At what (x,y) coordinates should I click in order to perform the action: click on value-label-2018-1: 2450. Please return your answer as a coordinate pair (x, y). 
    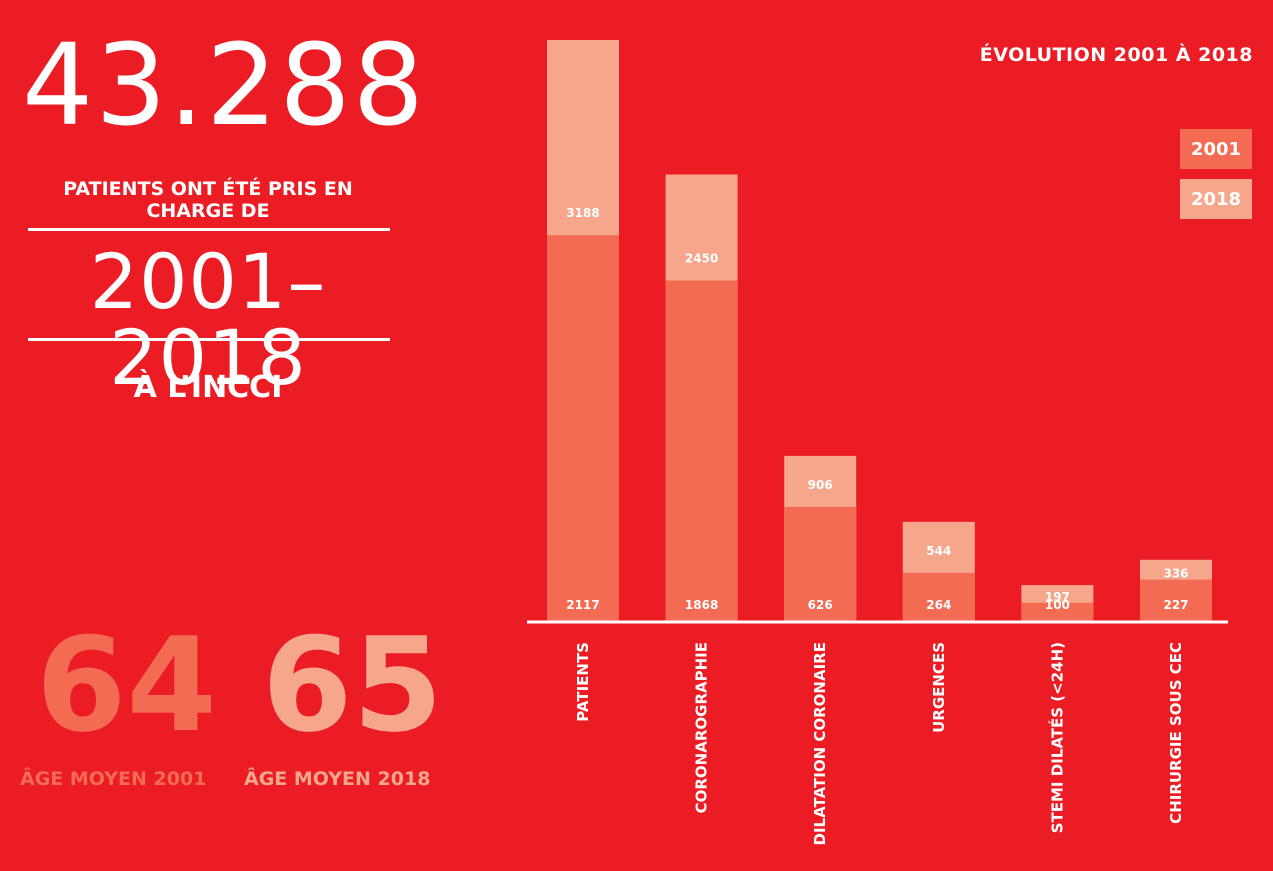
    Looking at the image, I should click on (701, 259).